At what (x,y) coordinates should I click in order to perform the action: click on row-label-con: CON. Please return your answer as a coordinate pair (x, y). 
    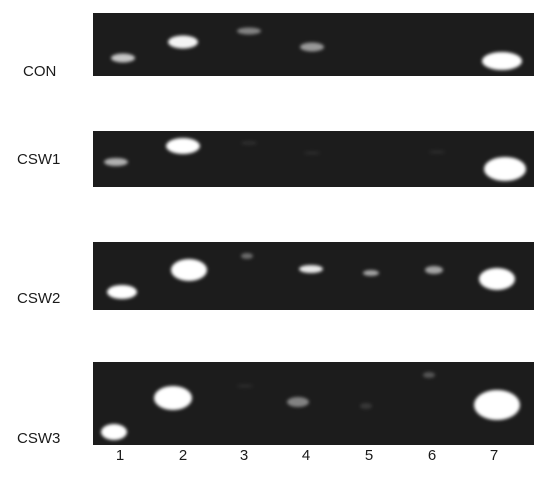
    Looking at the image, I should click on (40, 71).